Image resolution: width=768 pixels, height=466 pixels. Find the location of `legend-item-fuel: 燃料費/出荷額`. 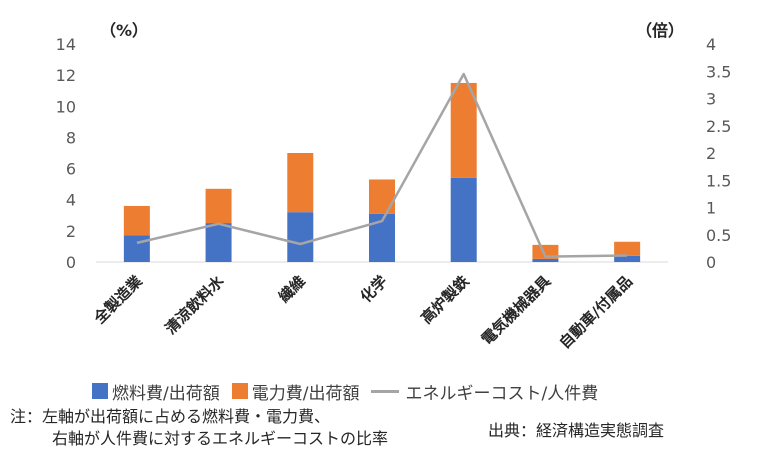

legend-item-fuel: 燃料費/出荷額 is located at coordinates (156, 391).